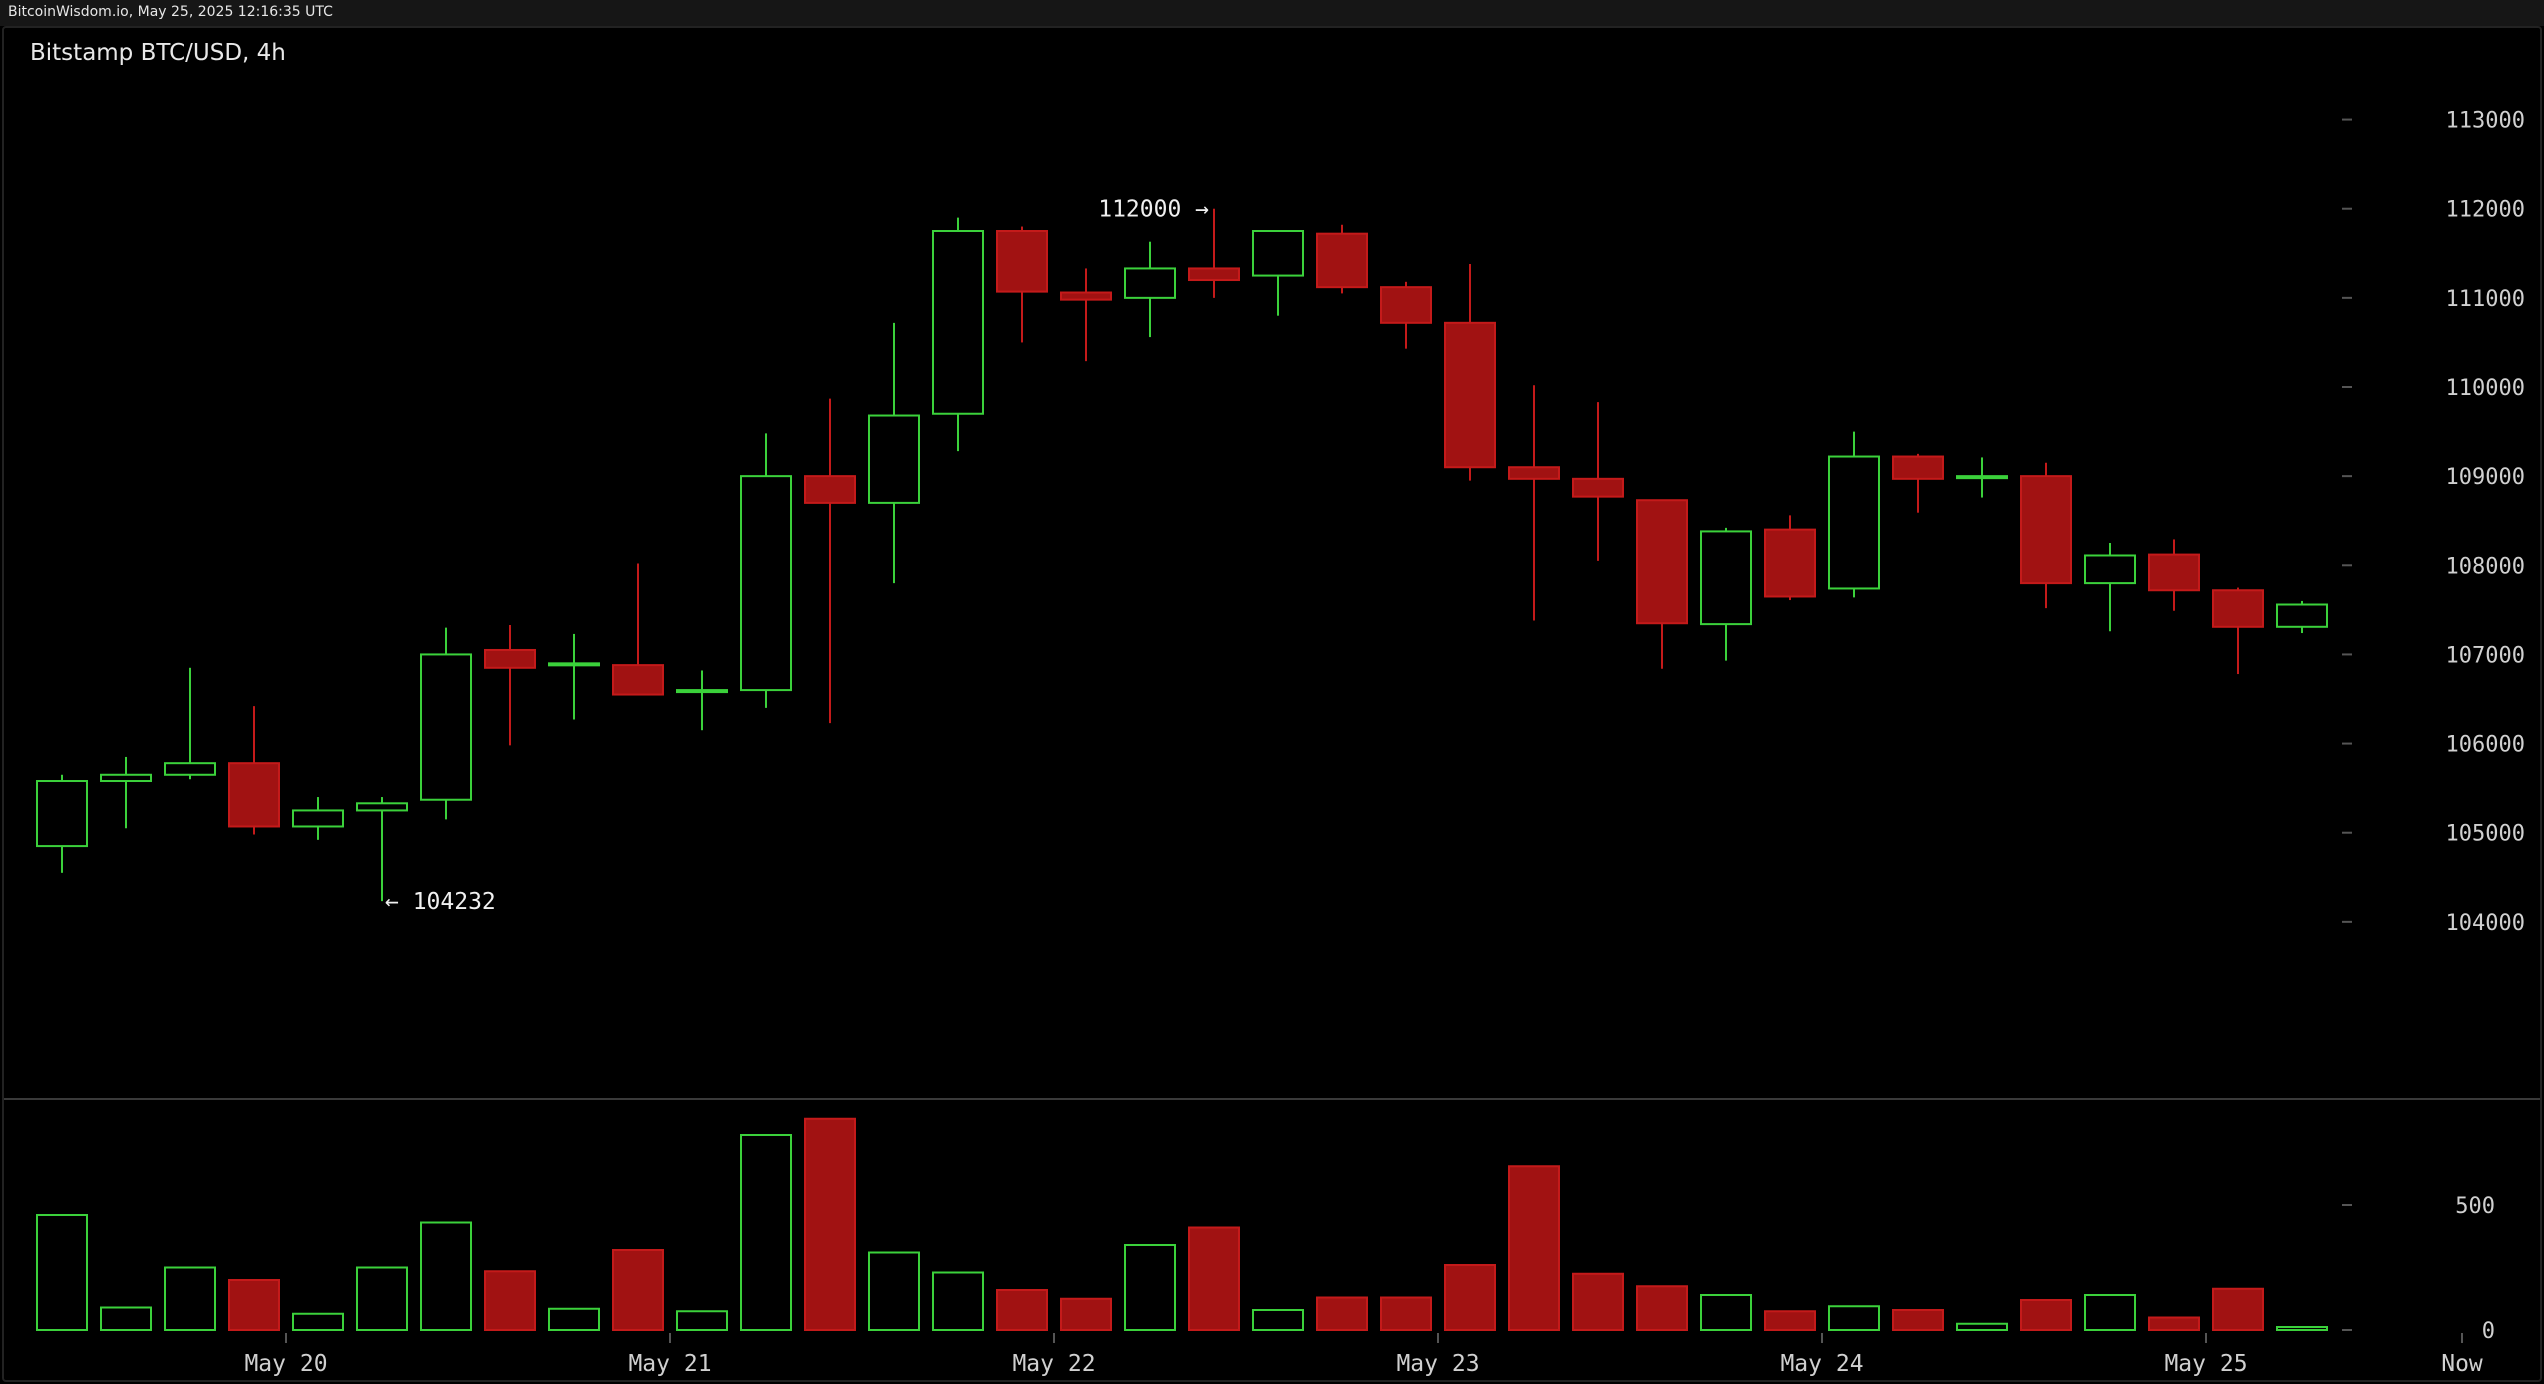  Describe the element at coordinates (1437, 1364) in the screenshot. I see `date-tick-label: May 23` at that location.